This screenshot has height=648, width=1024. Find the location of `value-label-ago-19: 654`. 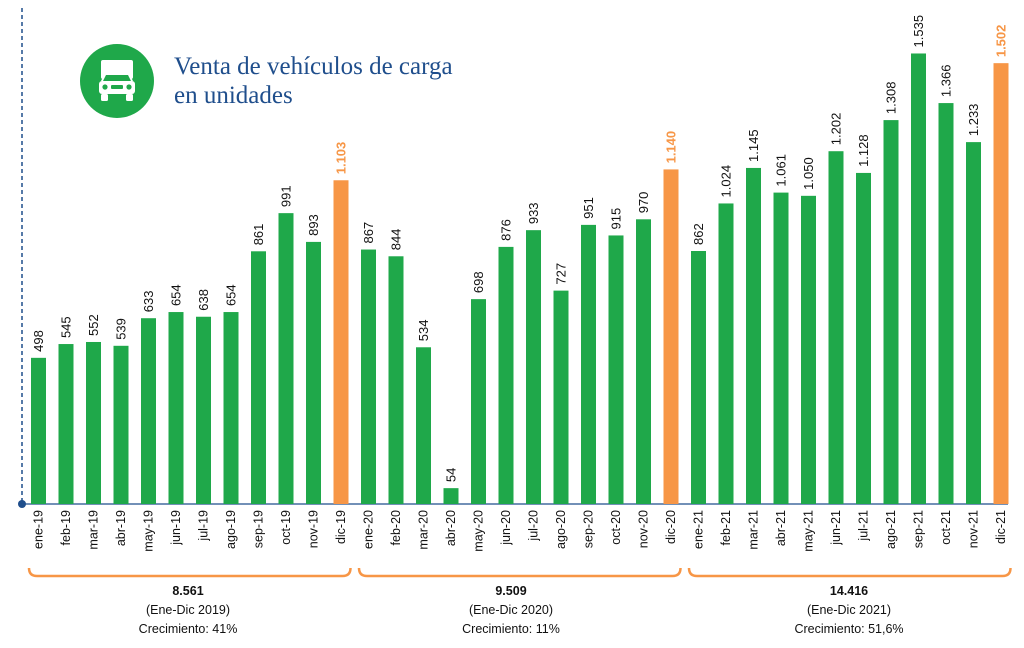

value-label-ago-19: 654 is located at coordinates (231, 295).